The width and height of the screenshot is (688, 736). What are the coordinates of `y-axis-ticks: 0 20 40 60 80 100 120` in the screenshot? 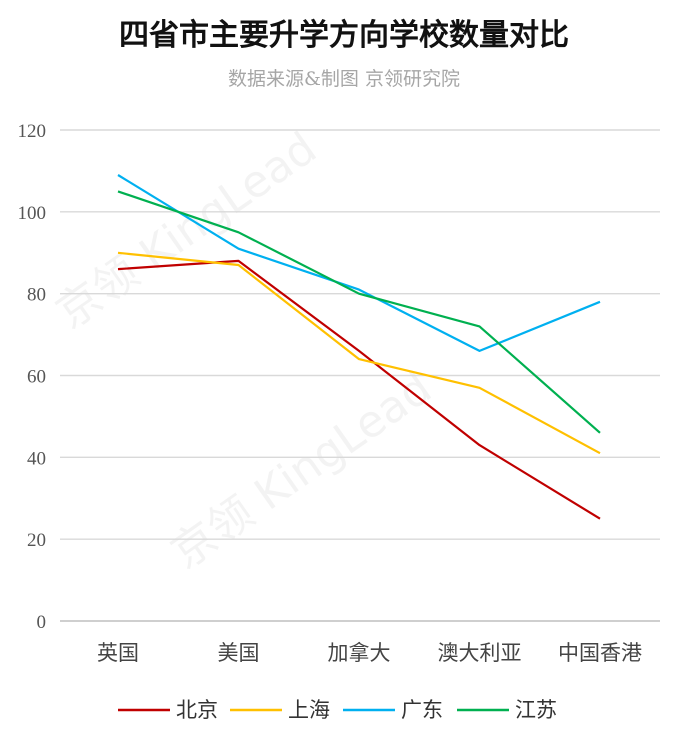 It's located at (32, 377).